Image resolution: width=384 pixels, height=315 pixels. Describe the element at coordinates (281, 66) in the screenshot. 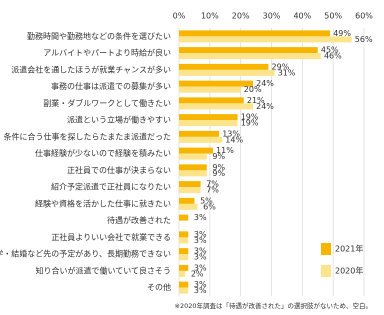

I see `value-label: 29%` at that location.